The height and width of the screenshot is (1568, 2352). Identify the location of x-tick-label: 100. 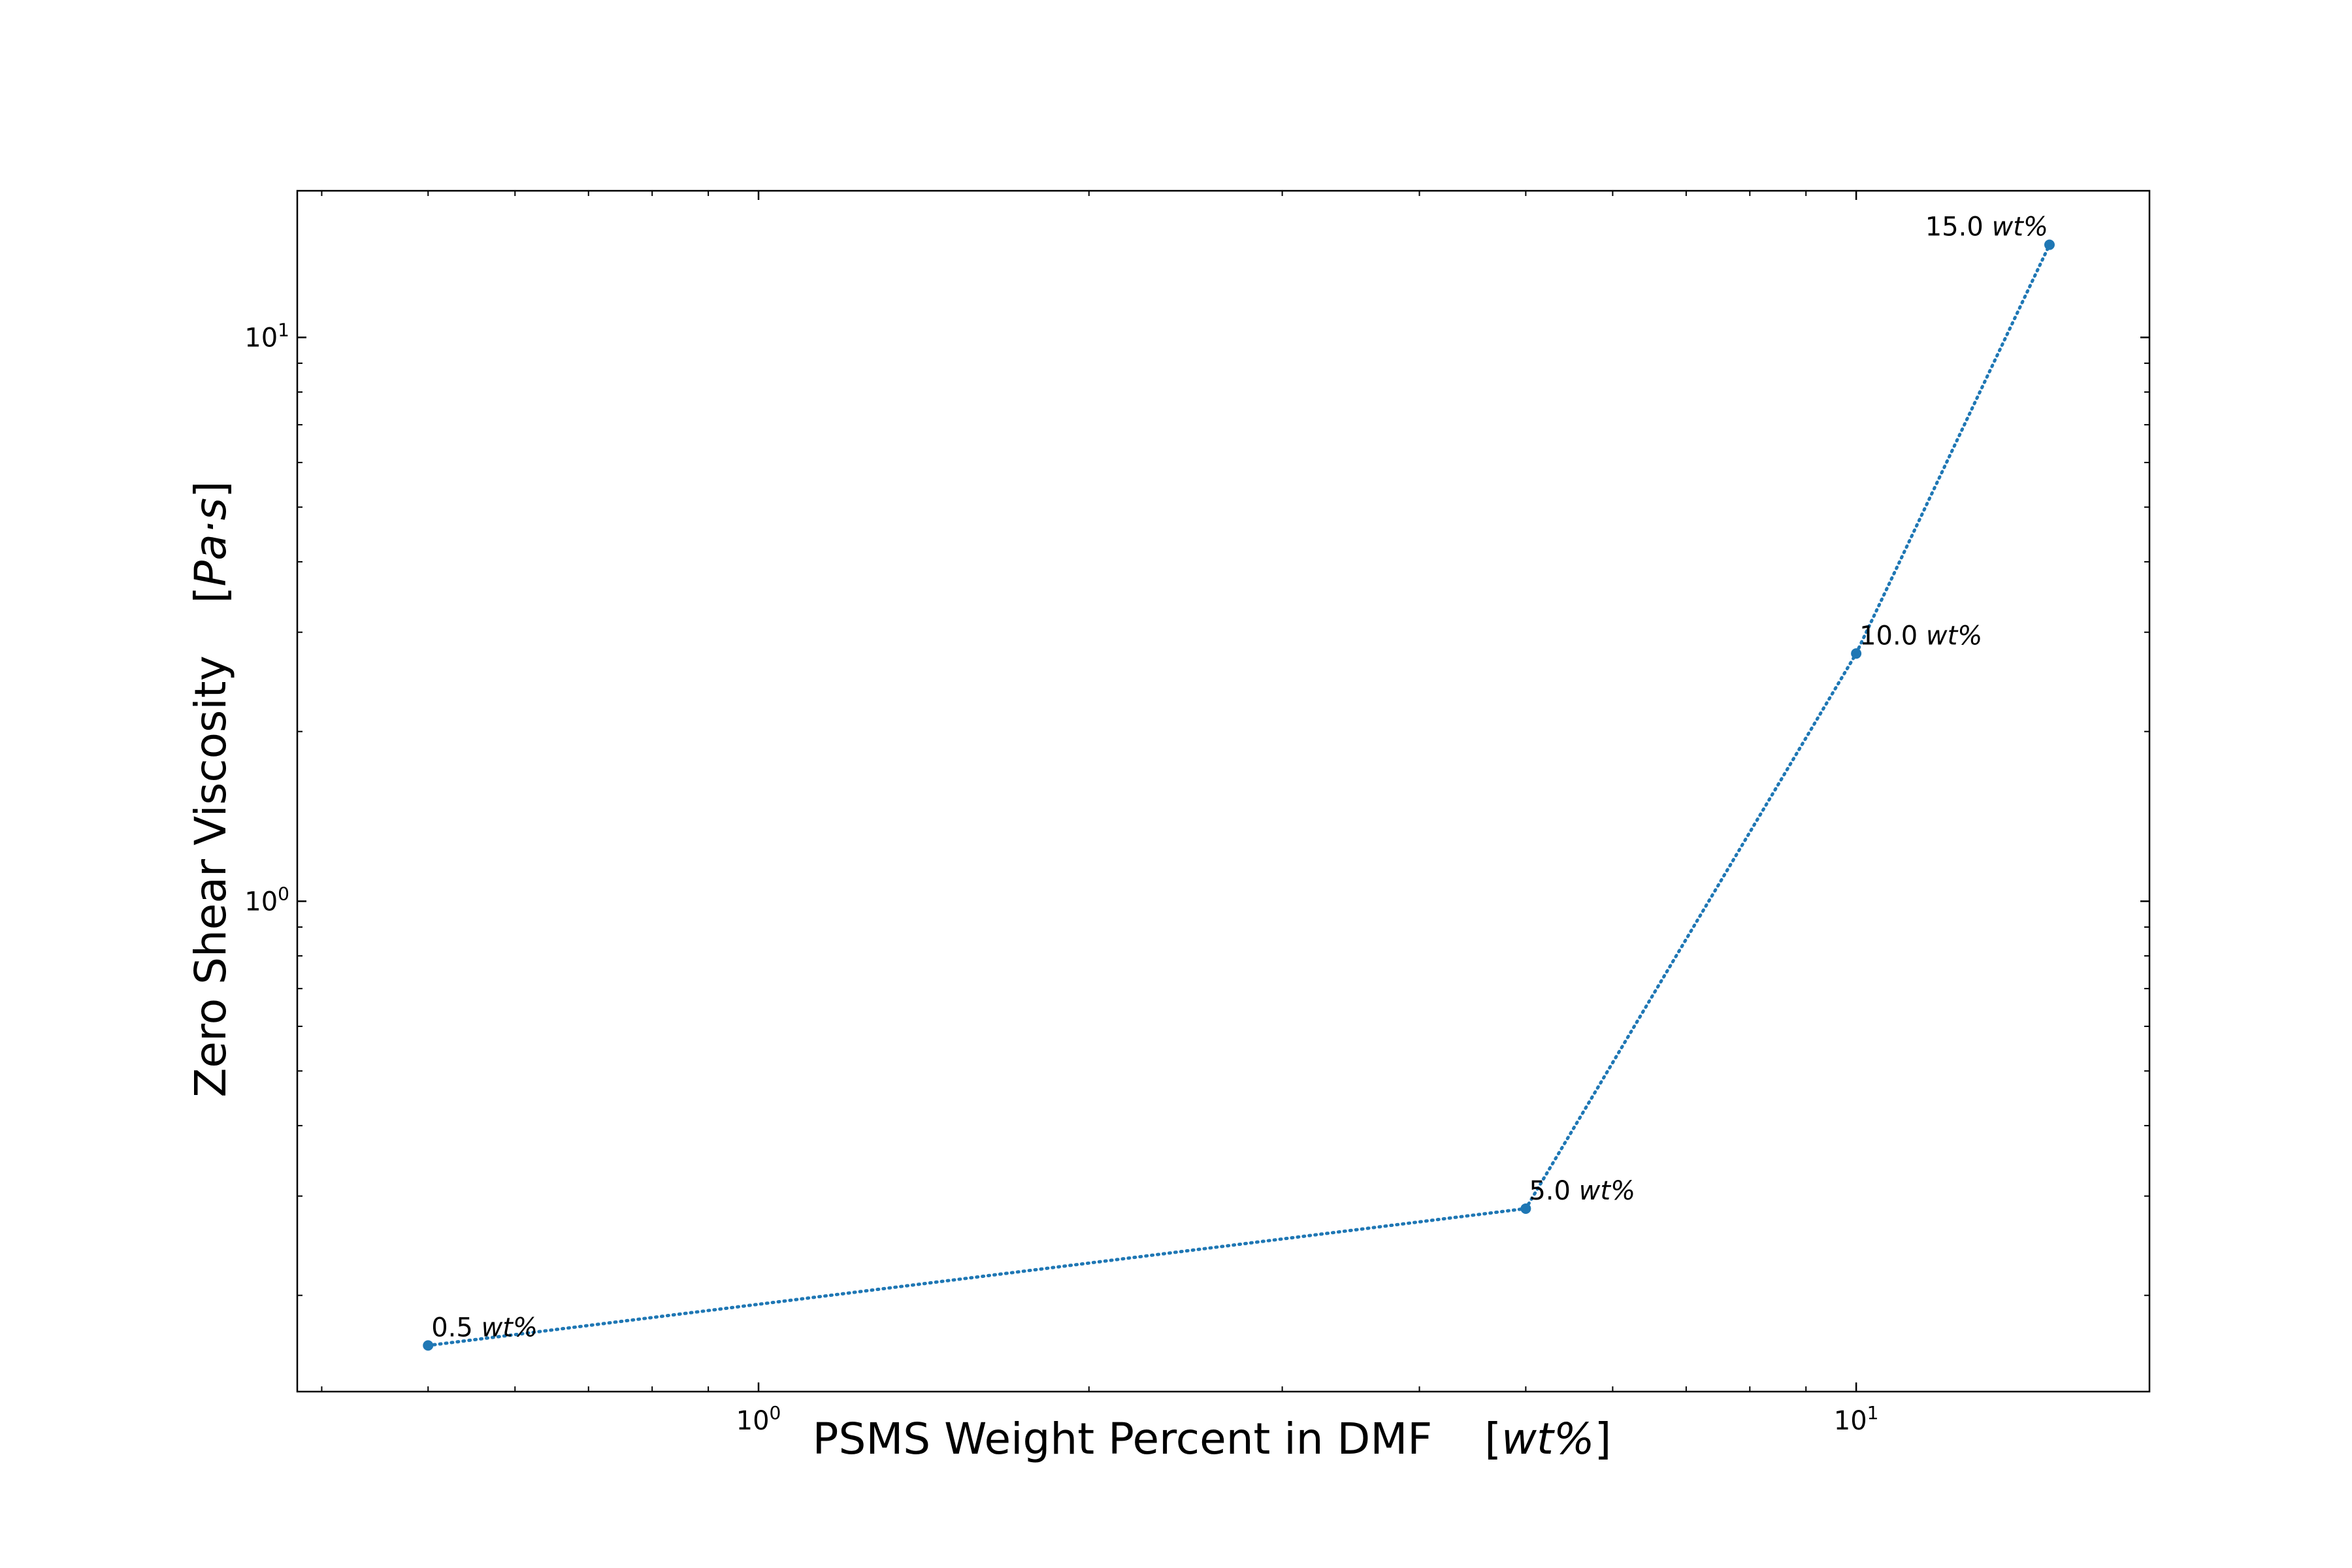
(758, 1419).